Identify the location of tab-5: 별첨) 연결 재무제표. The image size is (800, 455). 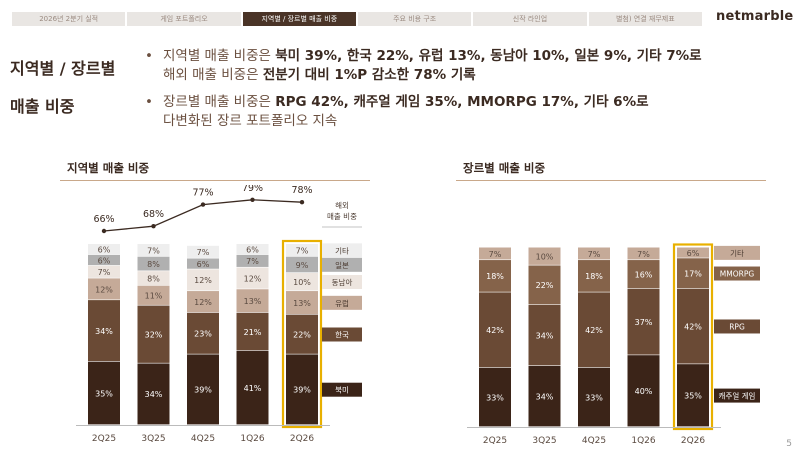
(645, 19).